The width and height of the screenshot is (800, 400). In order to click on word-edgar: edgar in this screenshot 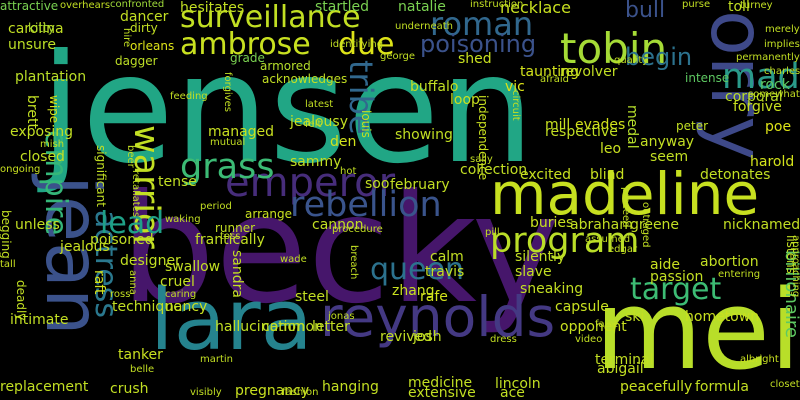, I will do `click(623, 249)`.